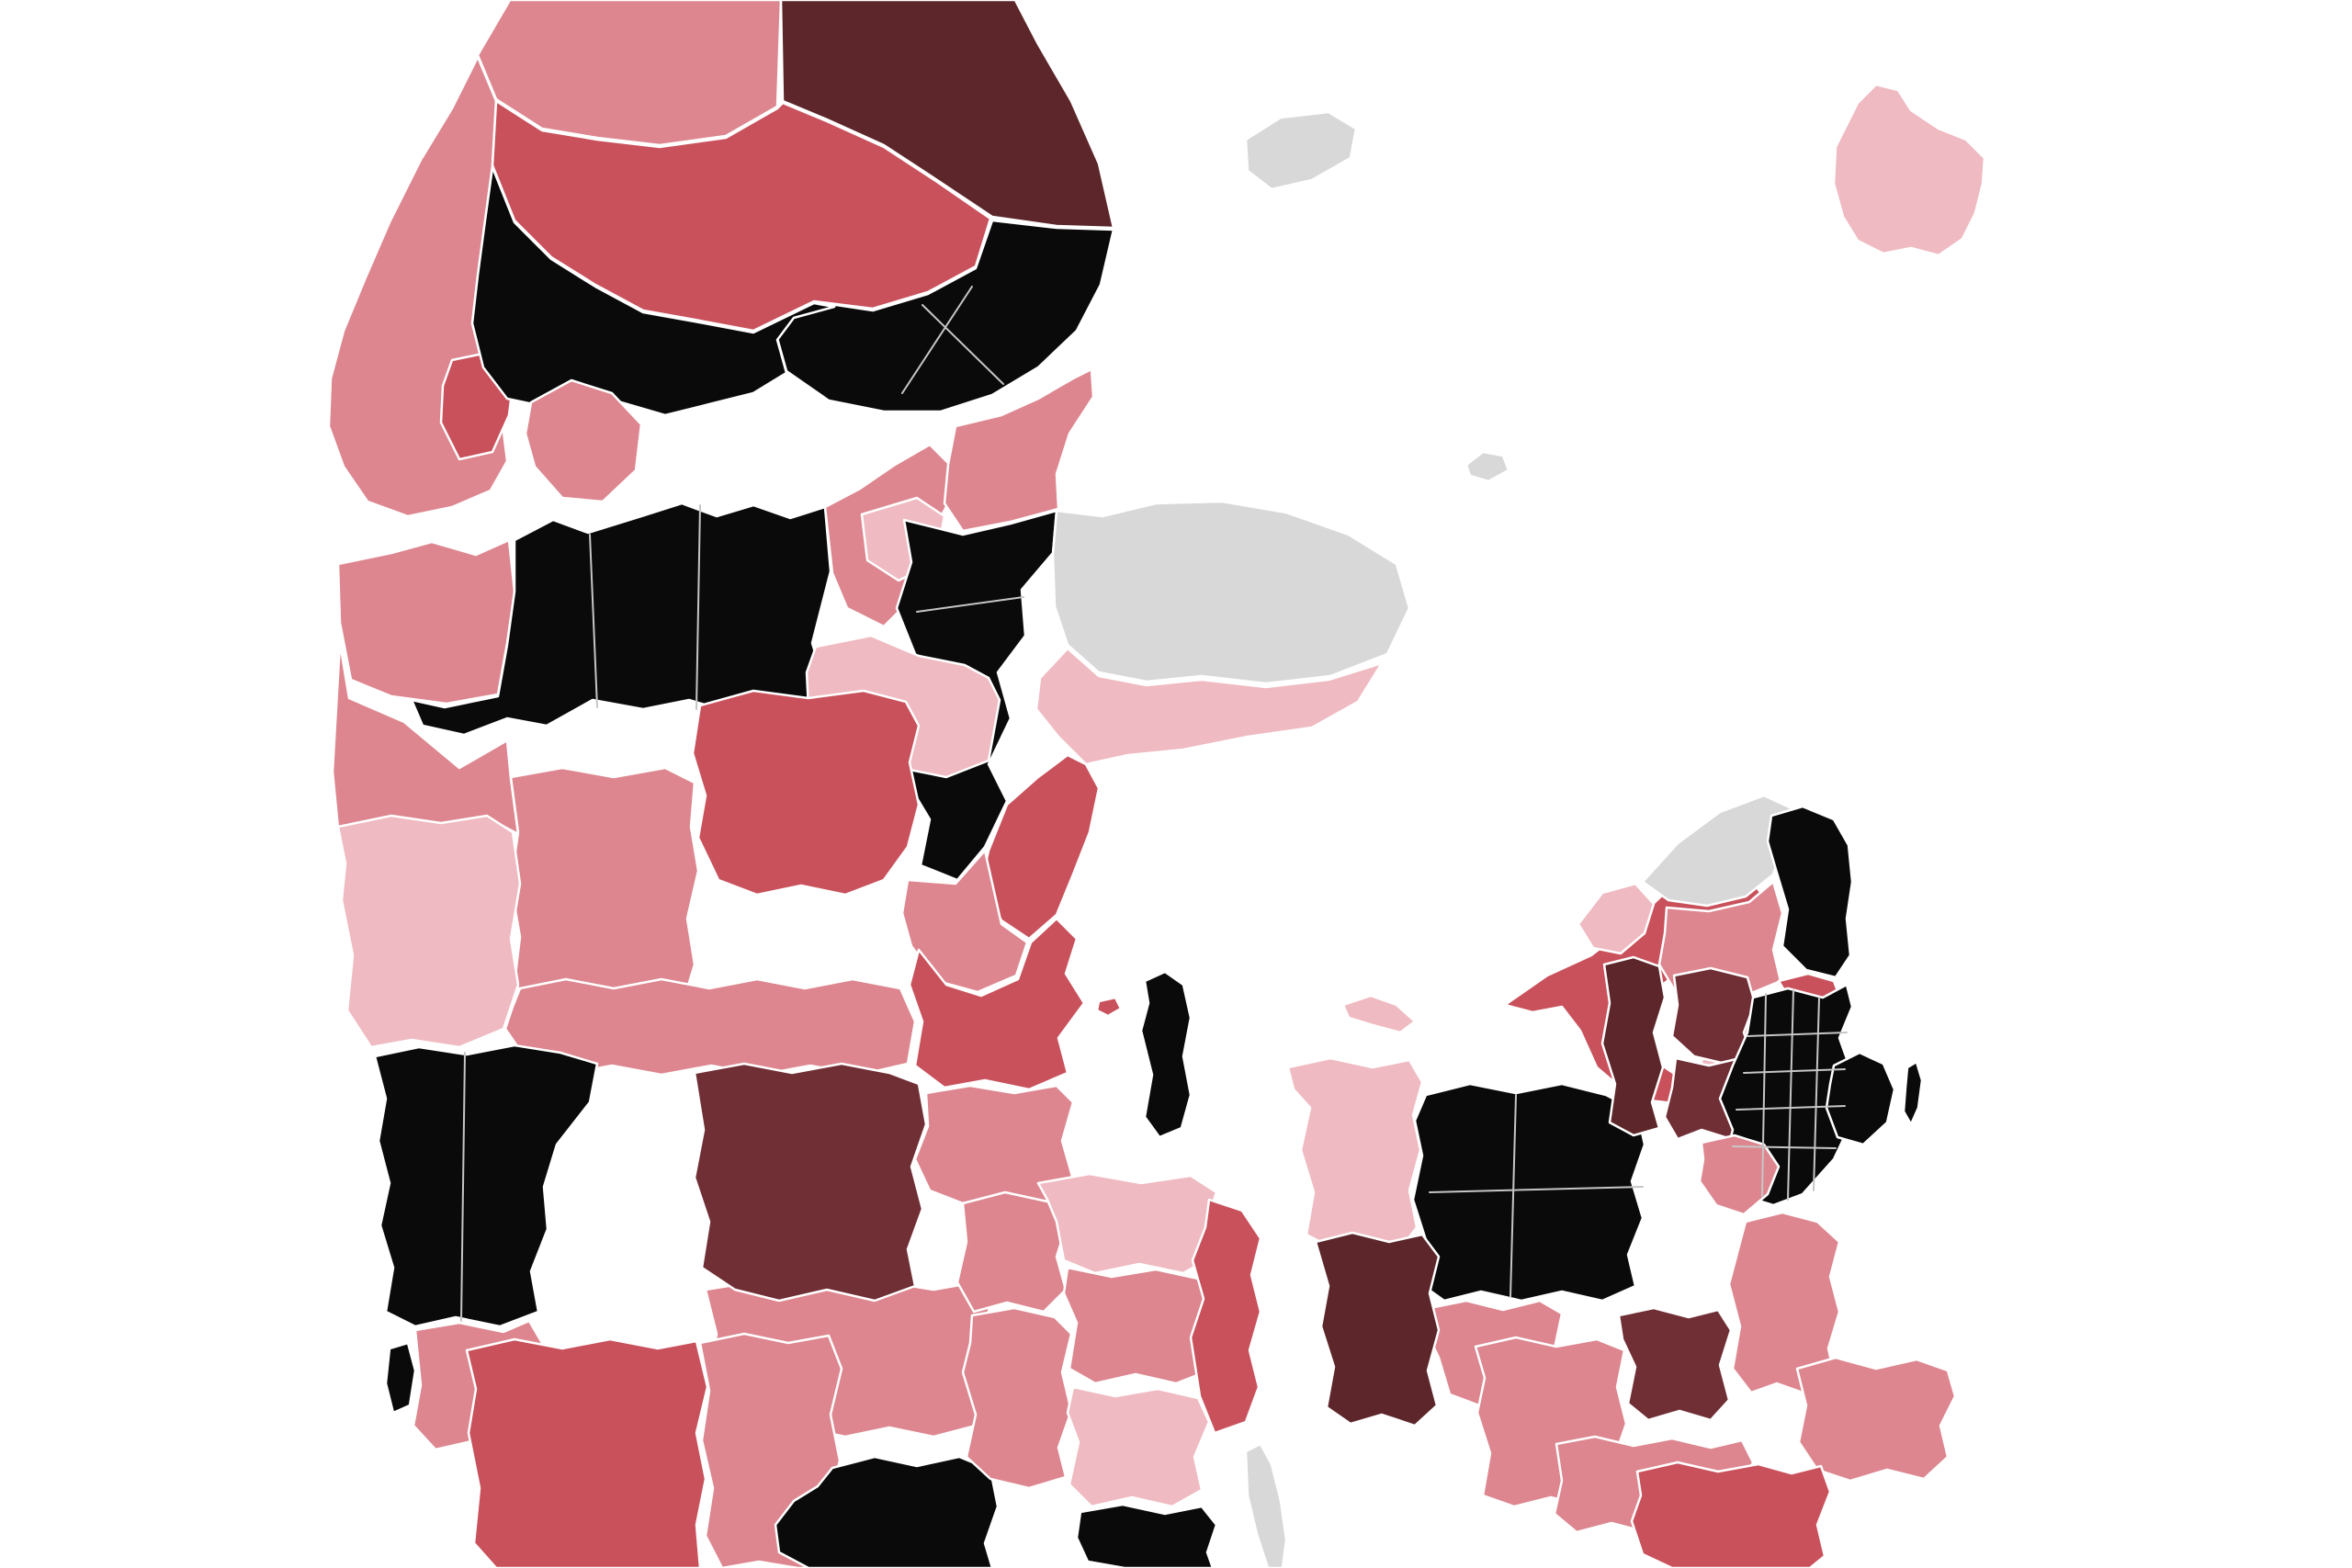  What do you see at coordinates (1616, 918) in the screenshot?
I see `map-region-NZ-halsnaes` at bounding box center [1616, 918].